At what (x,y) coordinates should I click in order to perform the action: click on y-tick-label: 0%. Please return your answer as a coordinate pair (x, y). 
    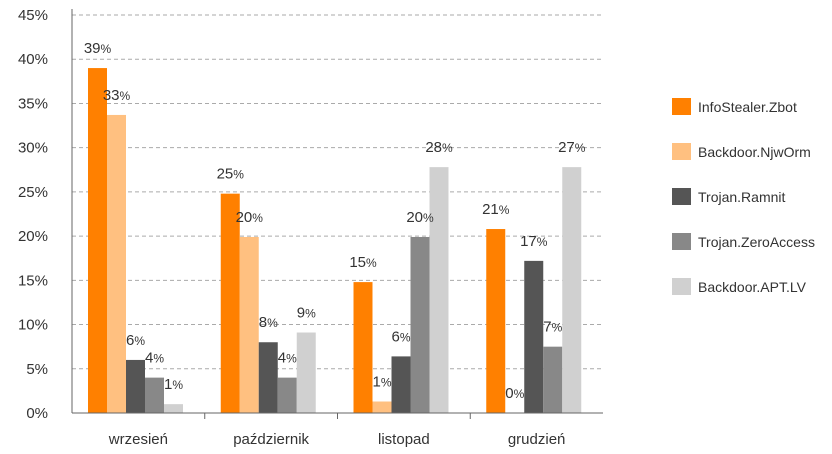
    Looking at the image, I should click on (37, 413).